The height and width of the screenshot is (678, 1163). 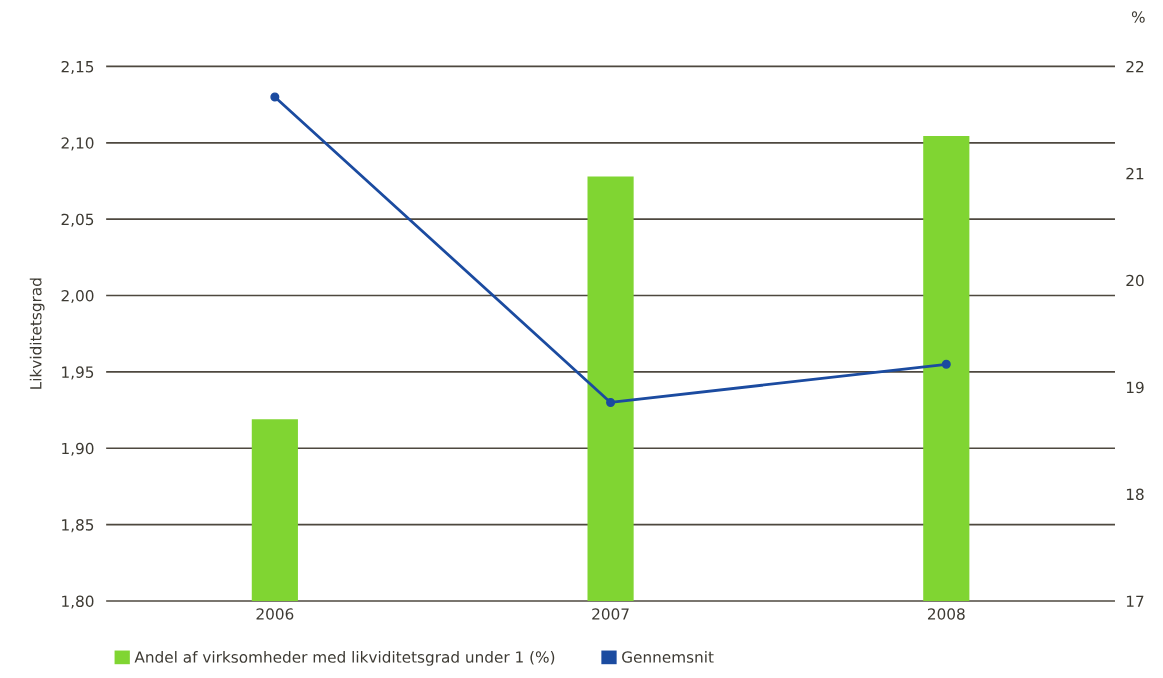 What do you see at coordinates (946, 614) in the screenshot?
I see `x-tick-label: 2008` at bounding box center [946, 614].